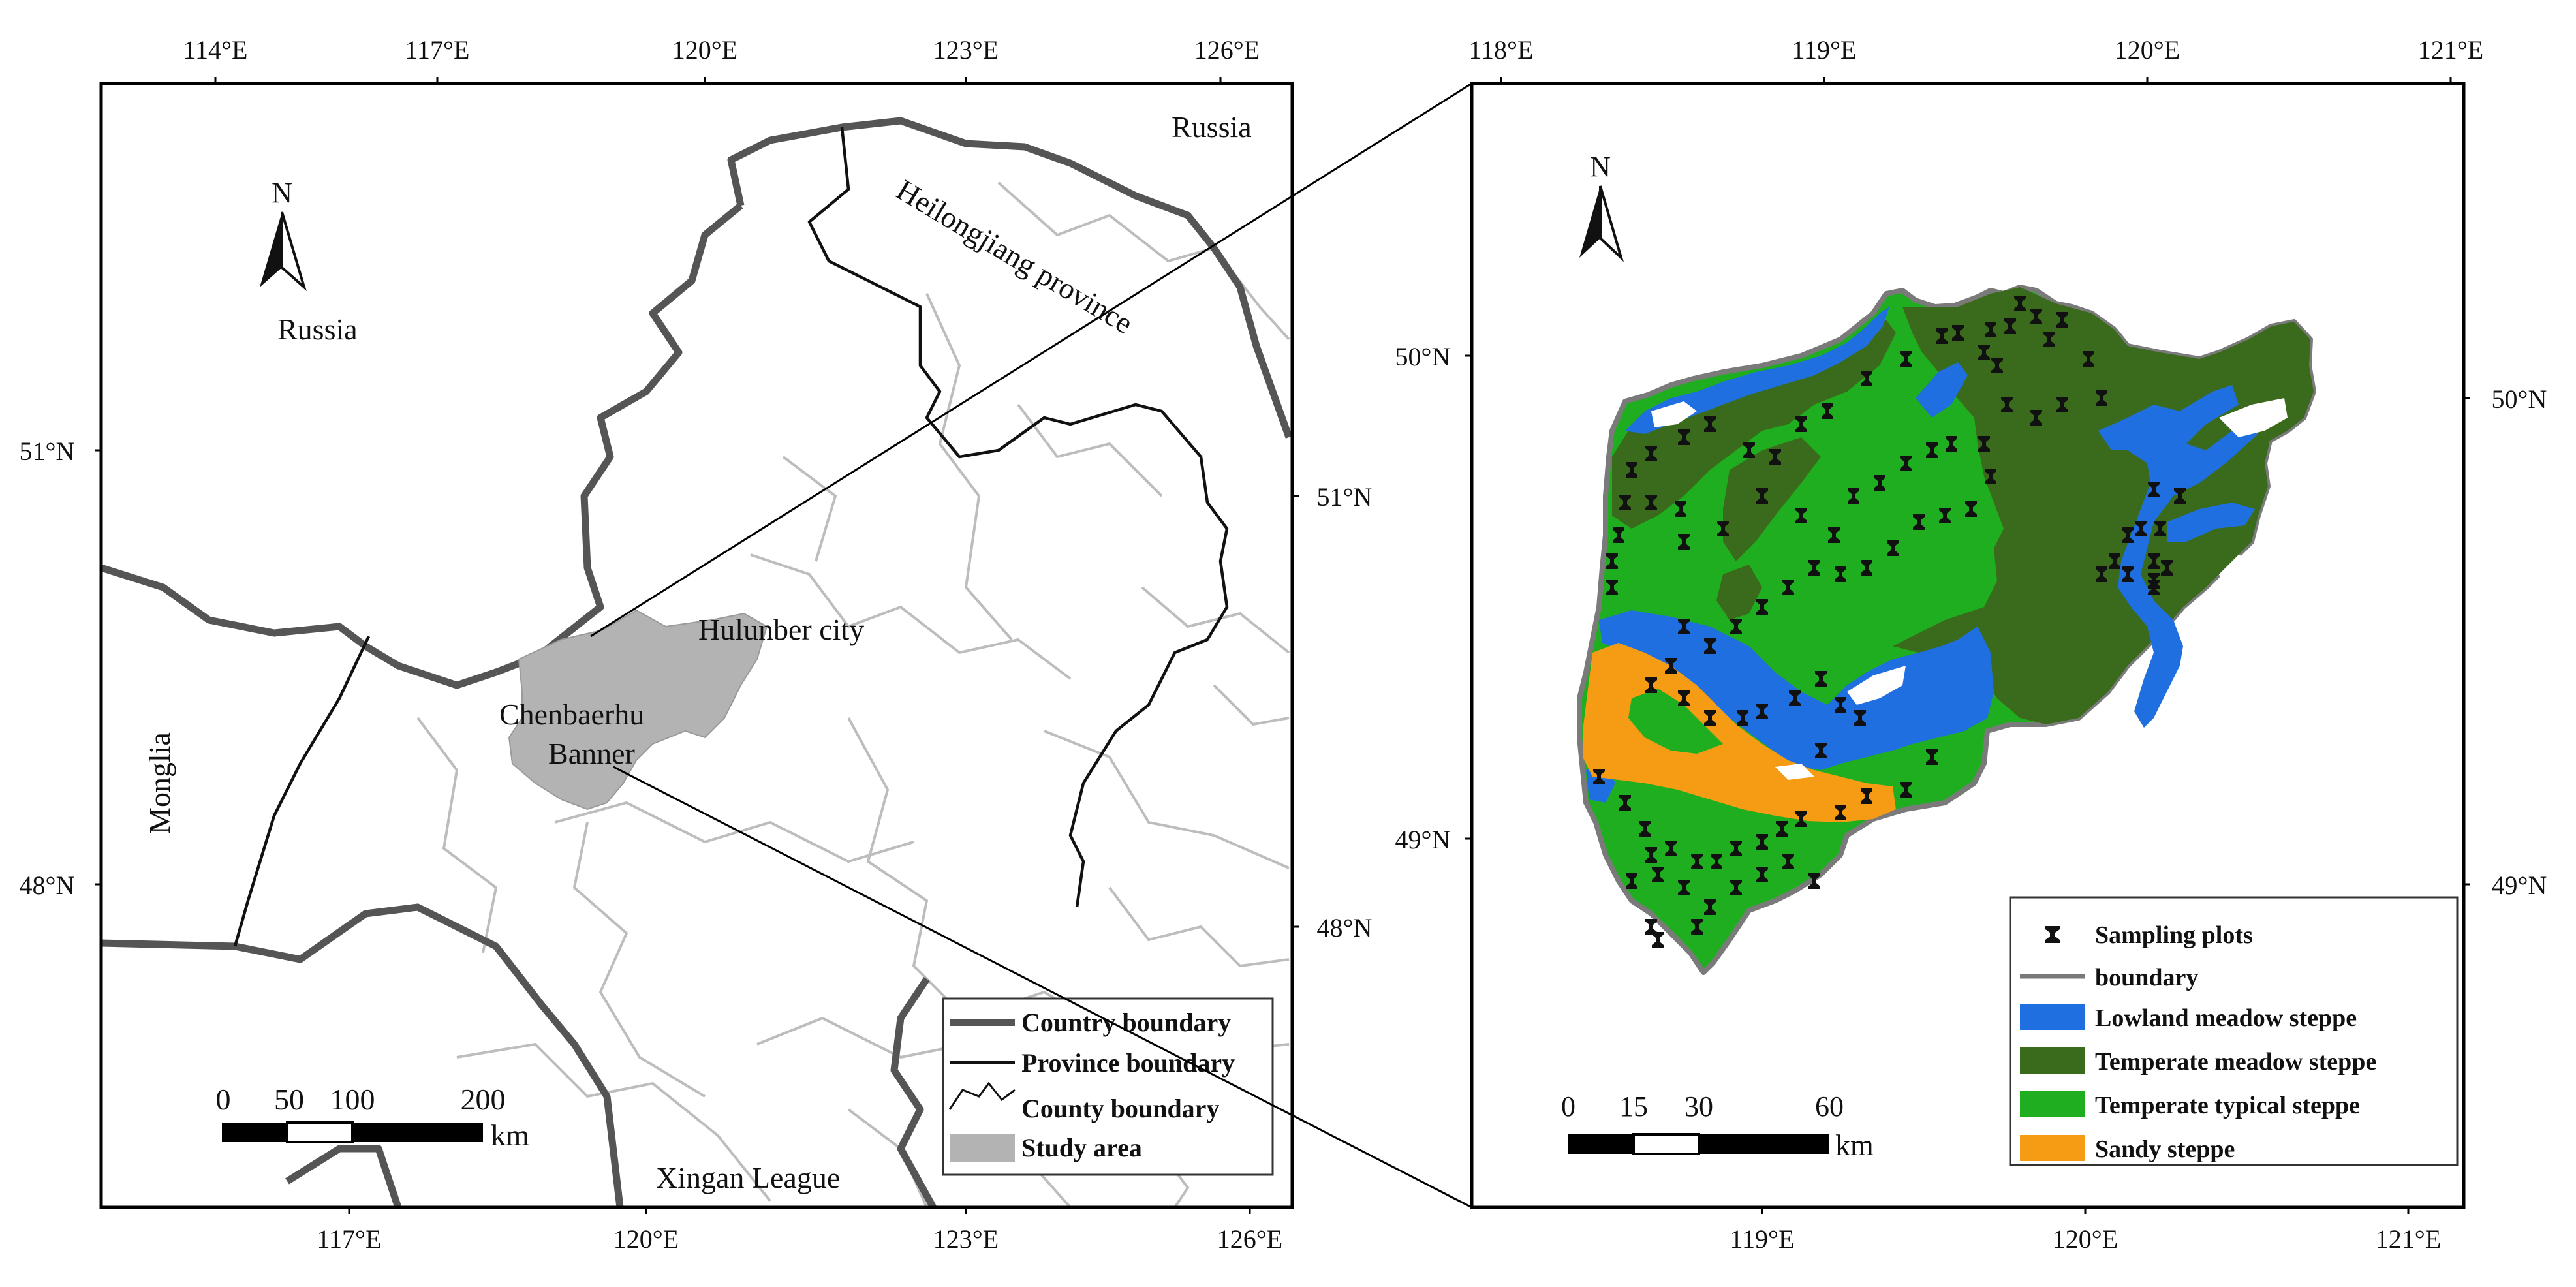 The width and height of the screenshot is (2576, 1287). What do you see at coordinates (1249, 1239) in the screenshot?
I see `left-bottom-tick-3: 126°E` at bounding box center [1249, 1239].